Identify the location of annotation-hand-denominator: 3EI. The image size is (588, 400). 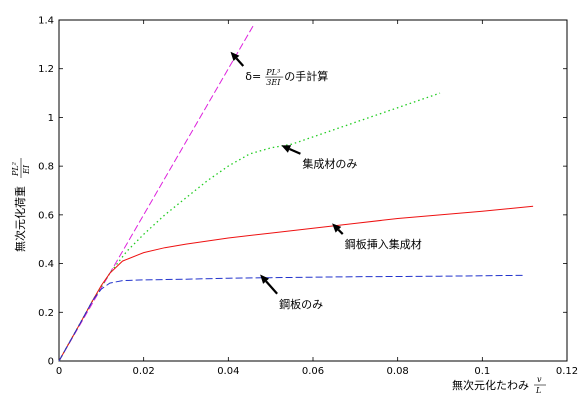
(273, 82).